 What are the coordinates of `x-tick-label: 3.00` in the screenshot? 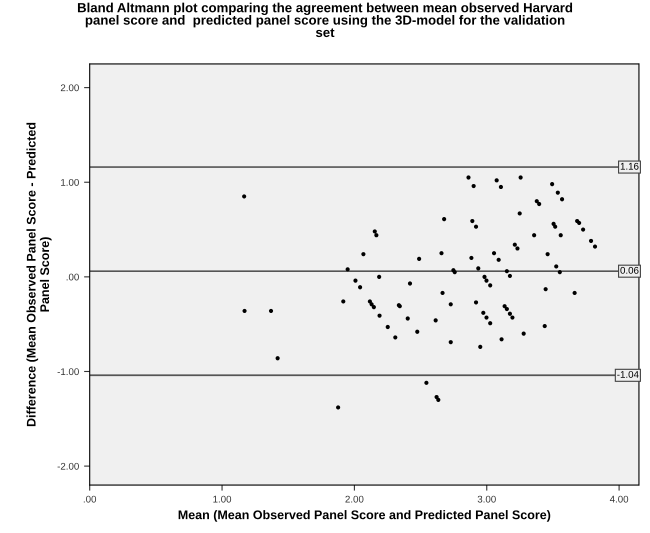 It's located at (487, 499).